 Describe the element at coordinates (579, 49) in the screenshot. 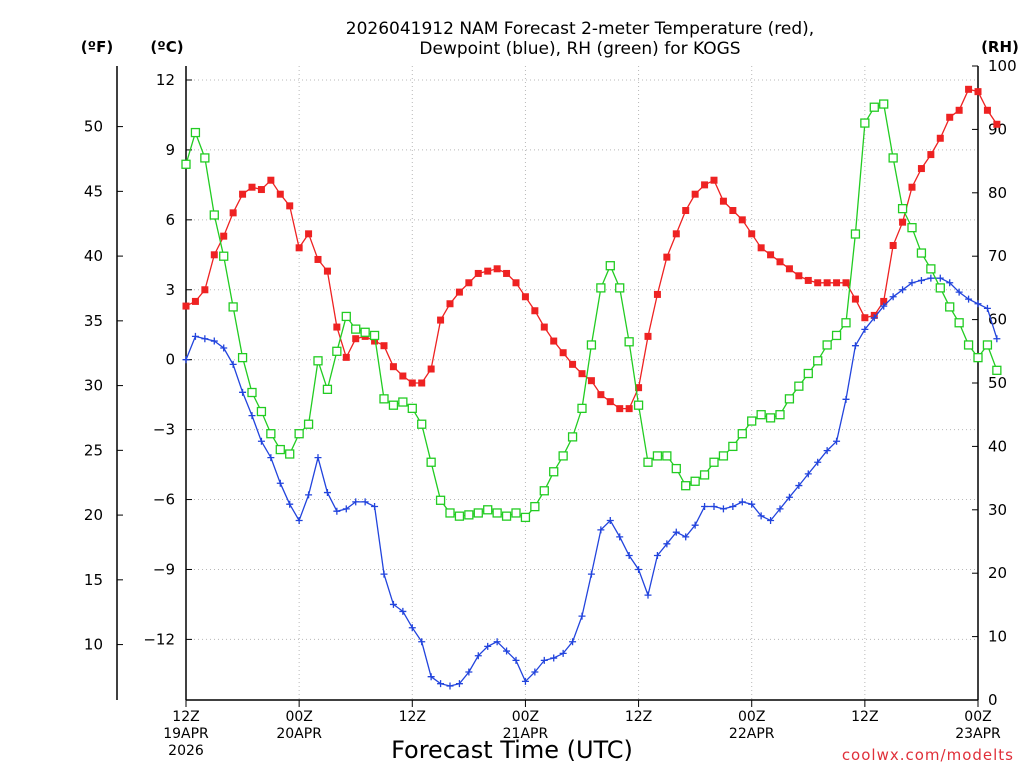

I see `chart-title-line-2: Dewpoint (blue), RH (green) for KOGS` at that location.